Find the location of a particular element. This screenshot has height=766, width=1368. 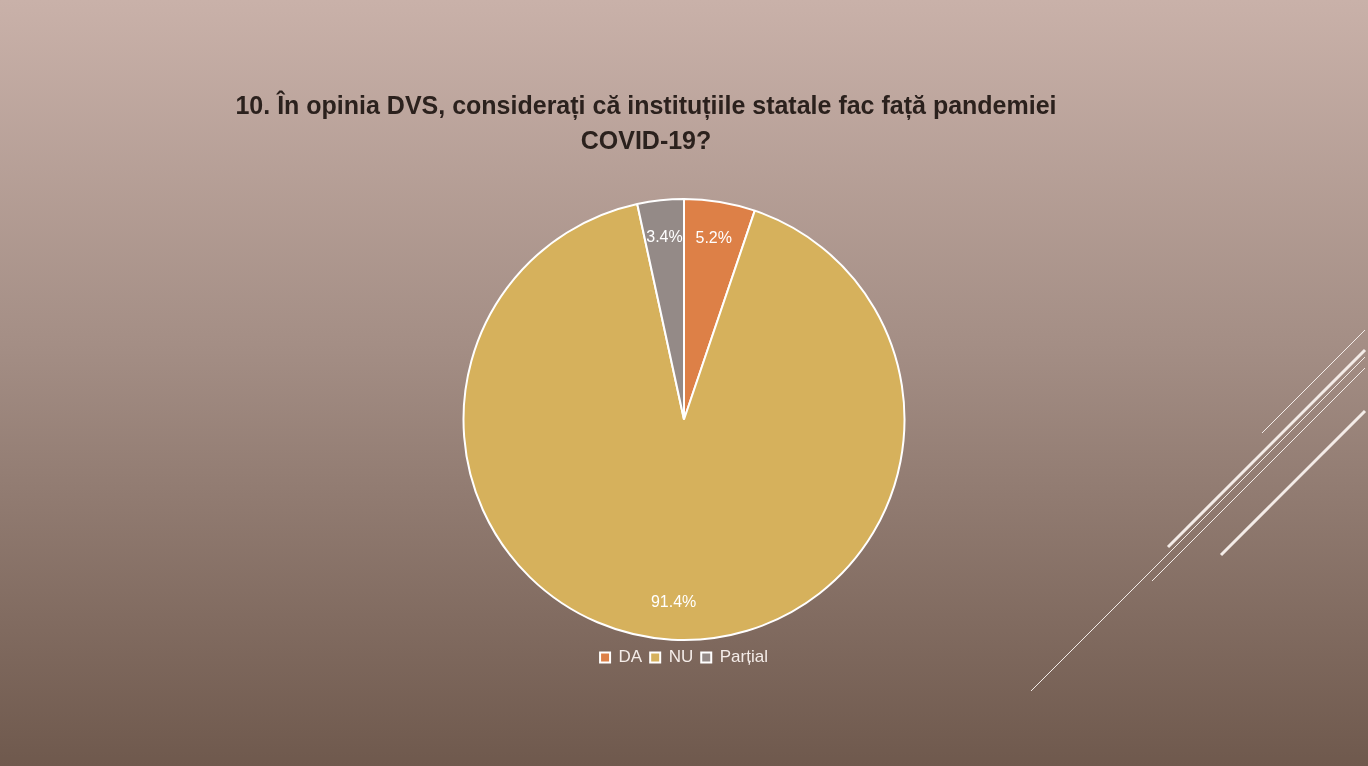

legend-label: NU is located at coordinates (681, 657).